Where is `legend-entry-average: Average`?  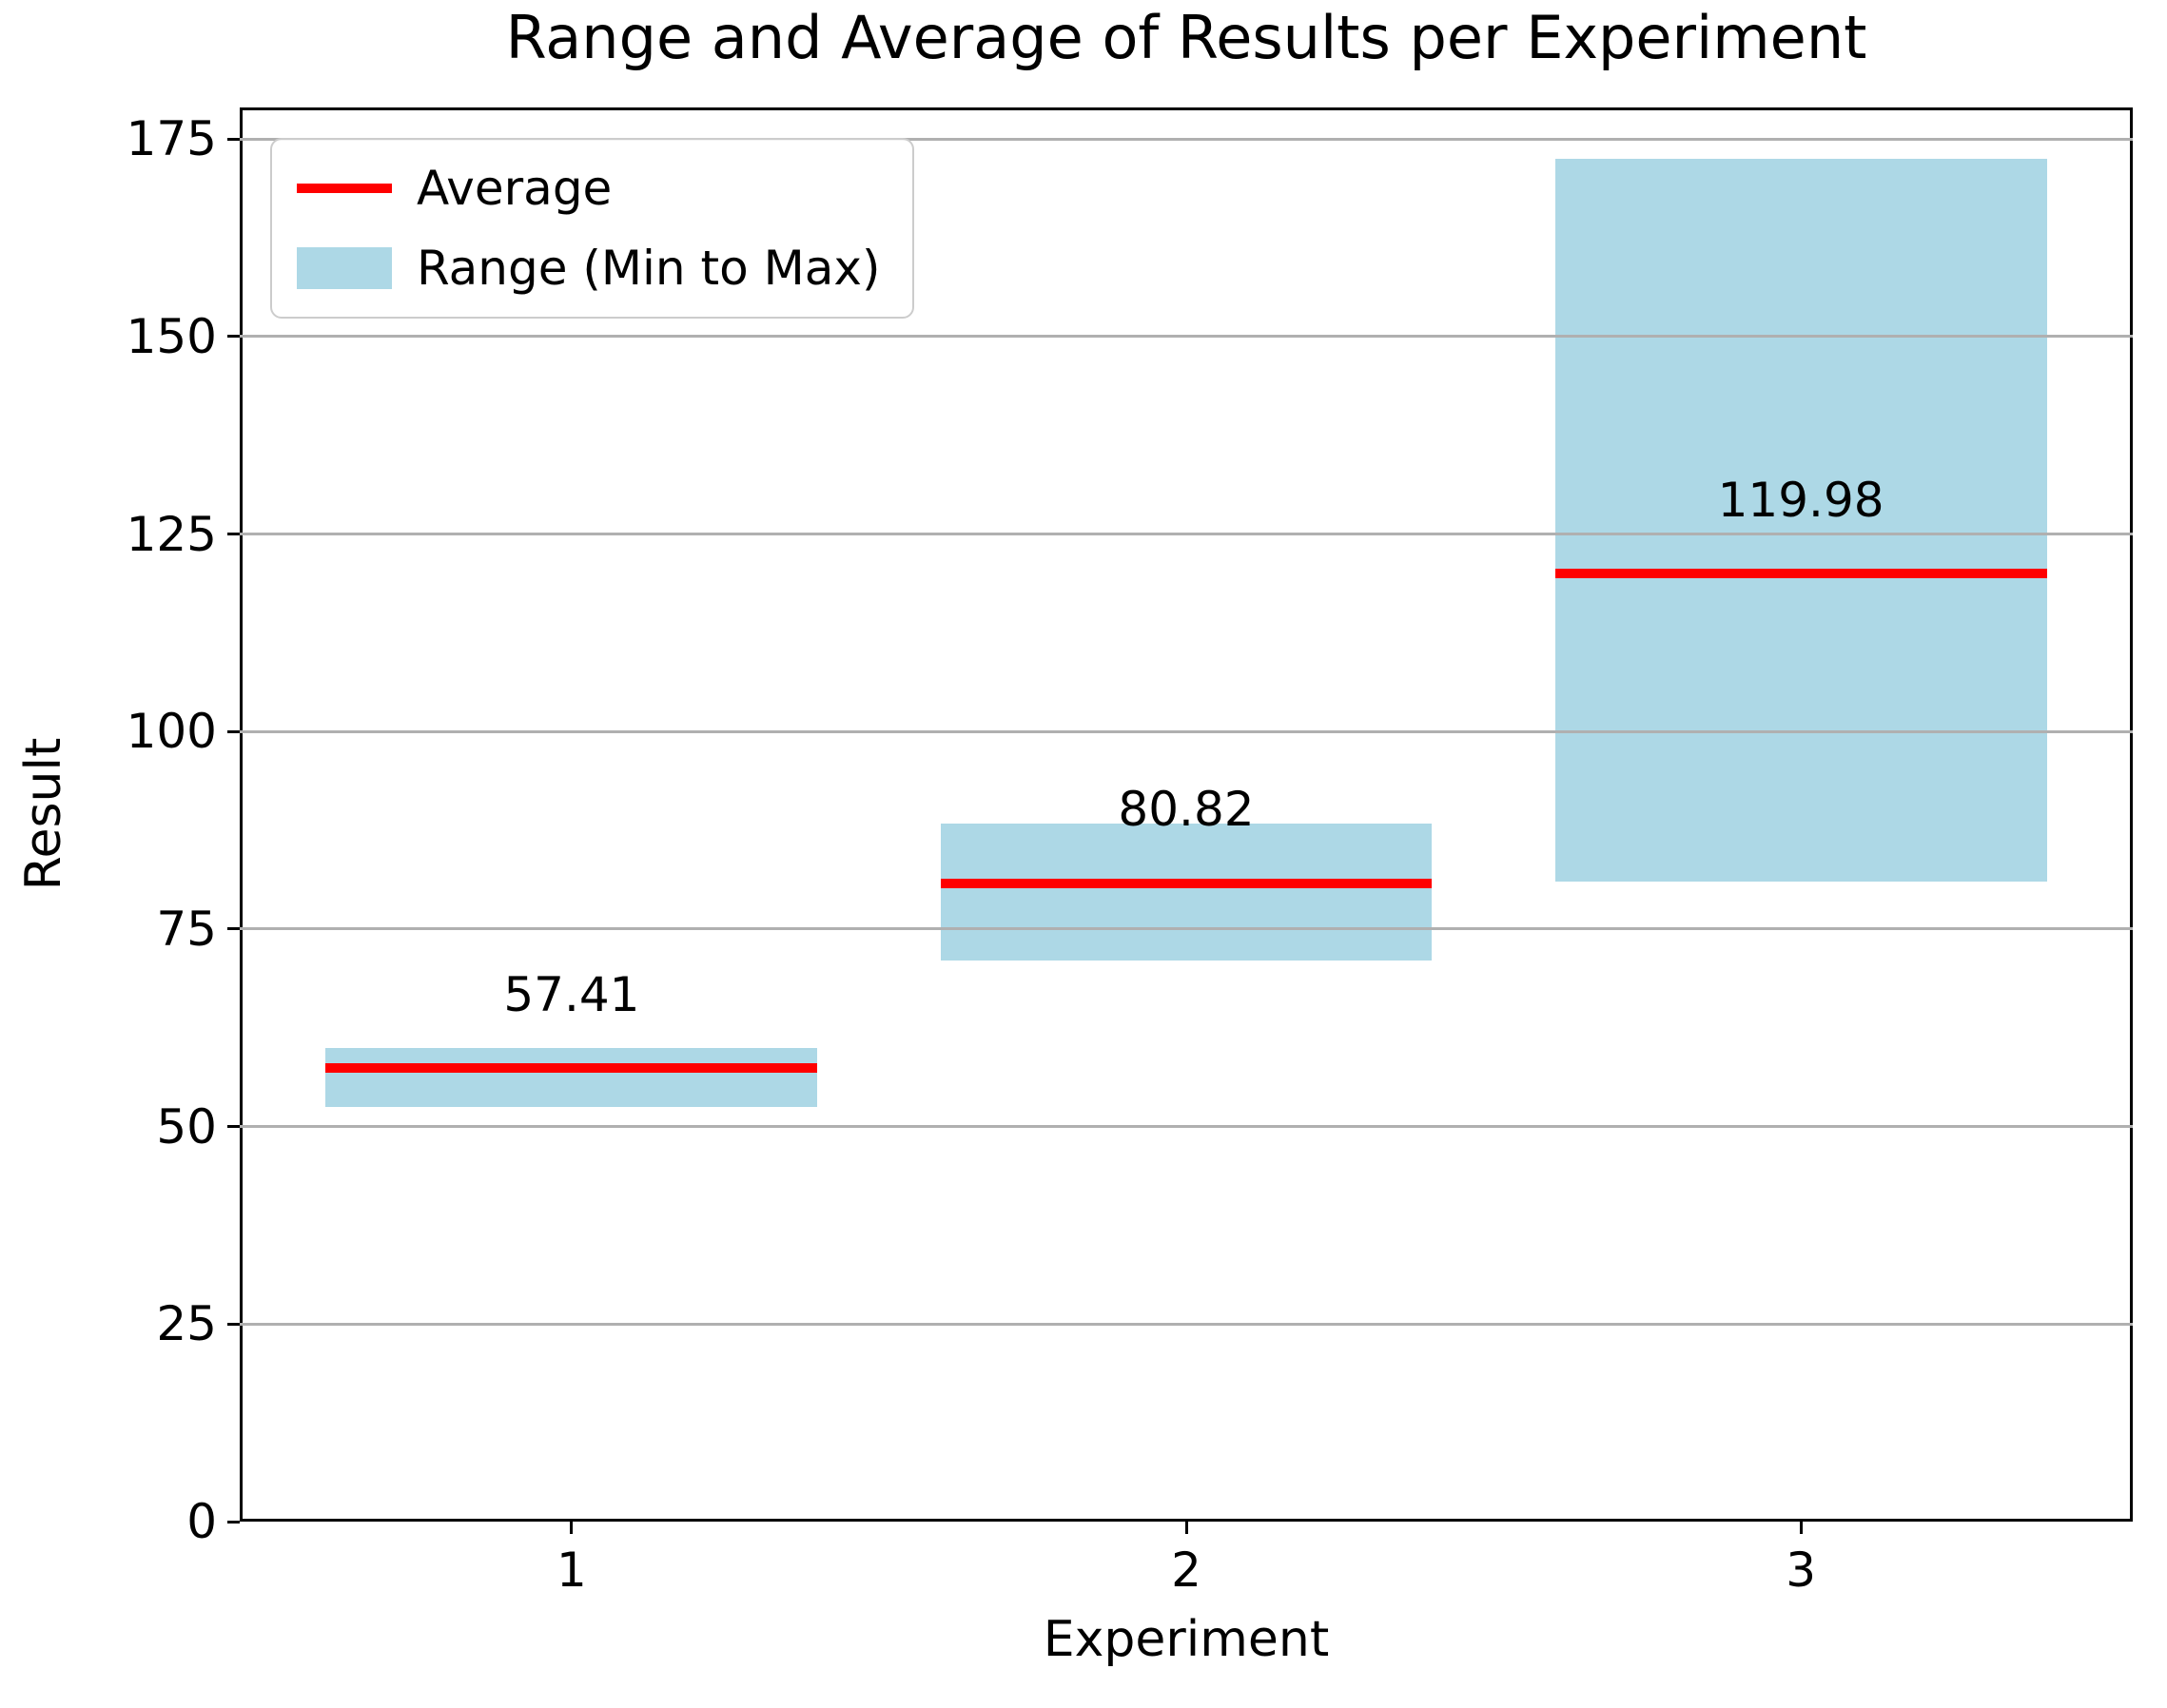 legend-entry-average: Average is located at coordinates (588, 188).